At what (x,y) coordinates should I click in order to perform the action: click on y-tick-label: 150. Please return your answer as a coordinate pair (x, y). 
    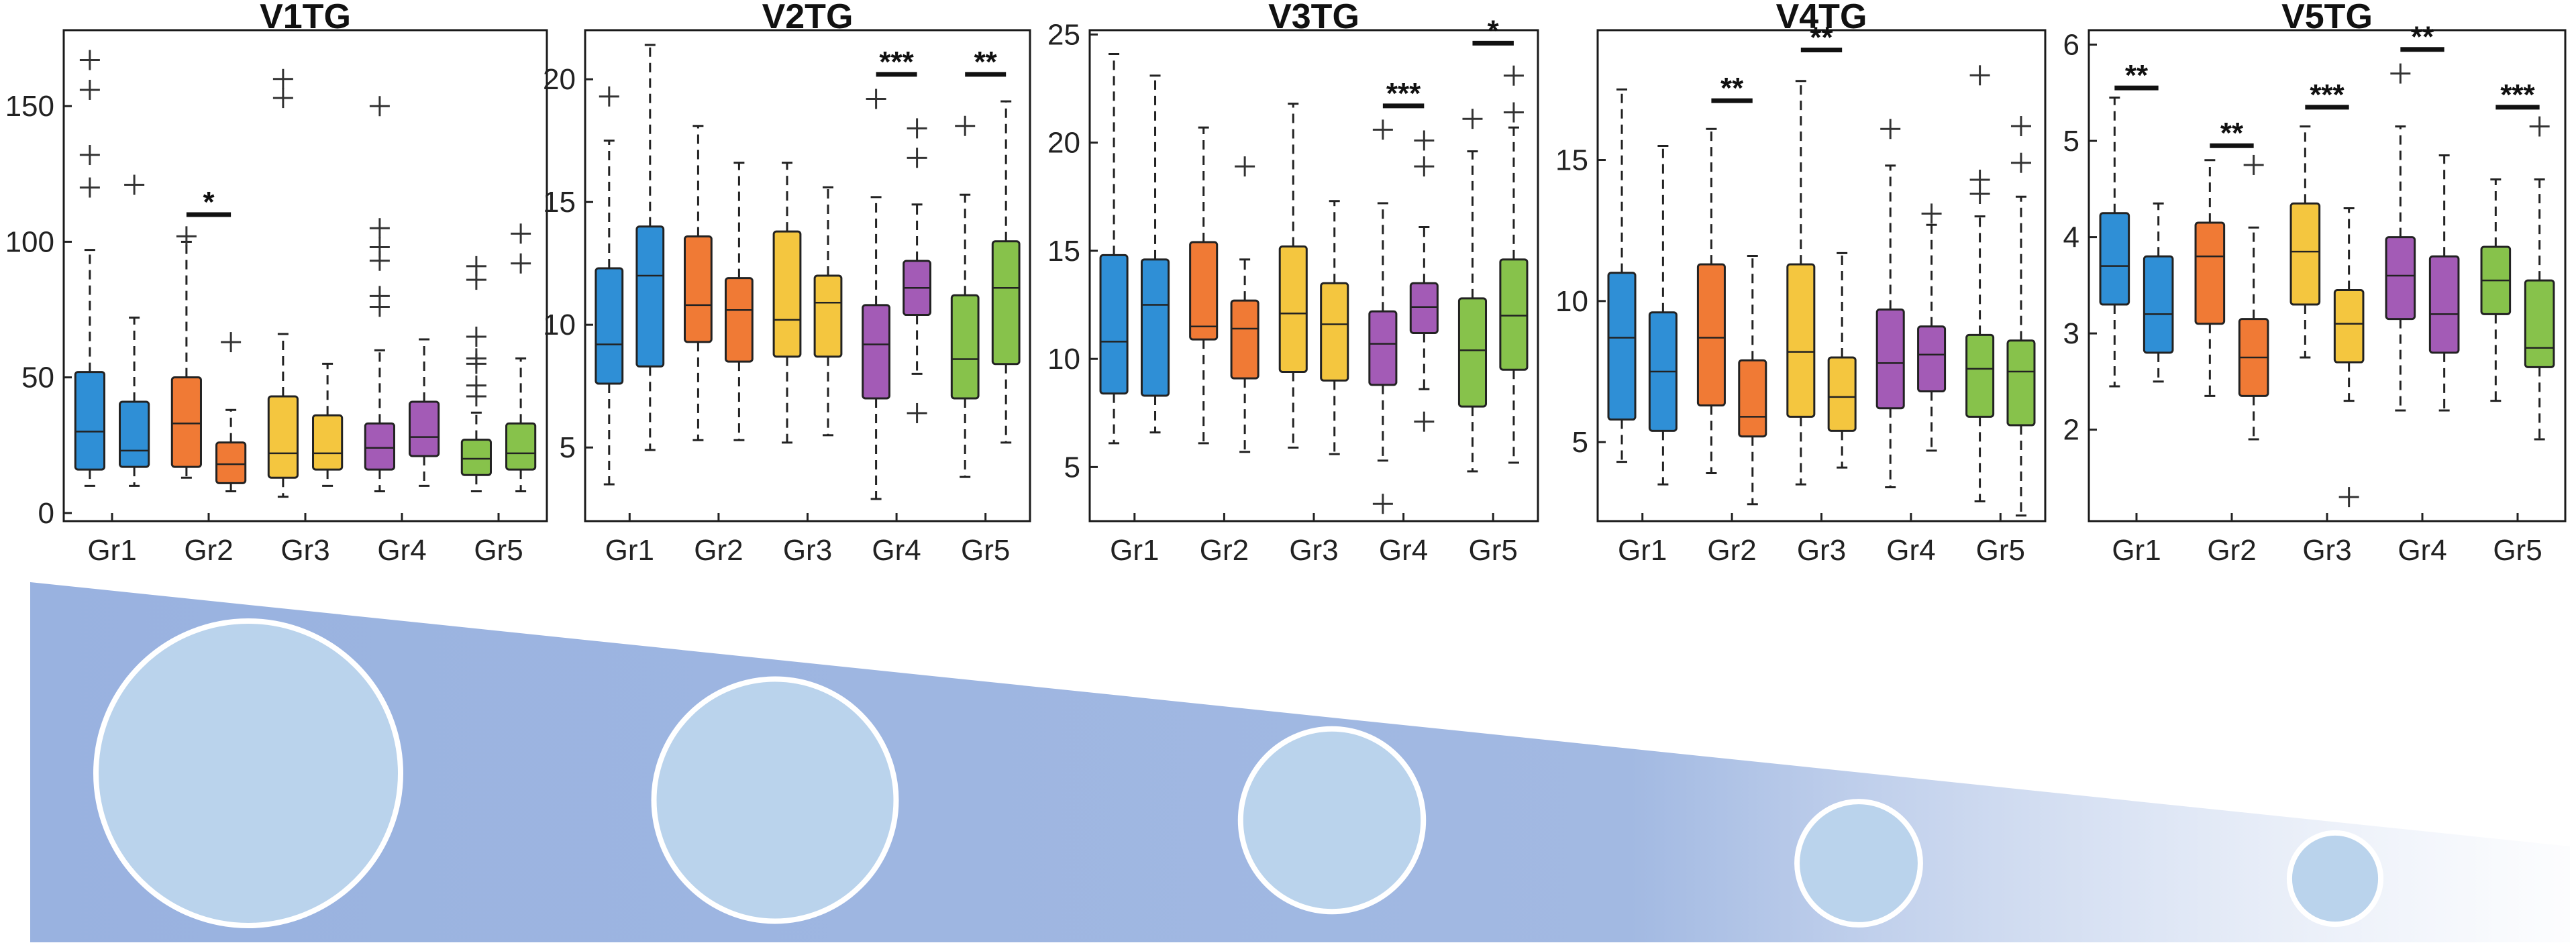
    Looking at the image, I should click on (29, 107).